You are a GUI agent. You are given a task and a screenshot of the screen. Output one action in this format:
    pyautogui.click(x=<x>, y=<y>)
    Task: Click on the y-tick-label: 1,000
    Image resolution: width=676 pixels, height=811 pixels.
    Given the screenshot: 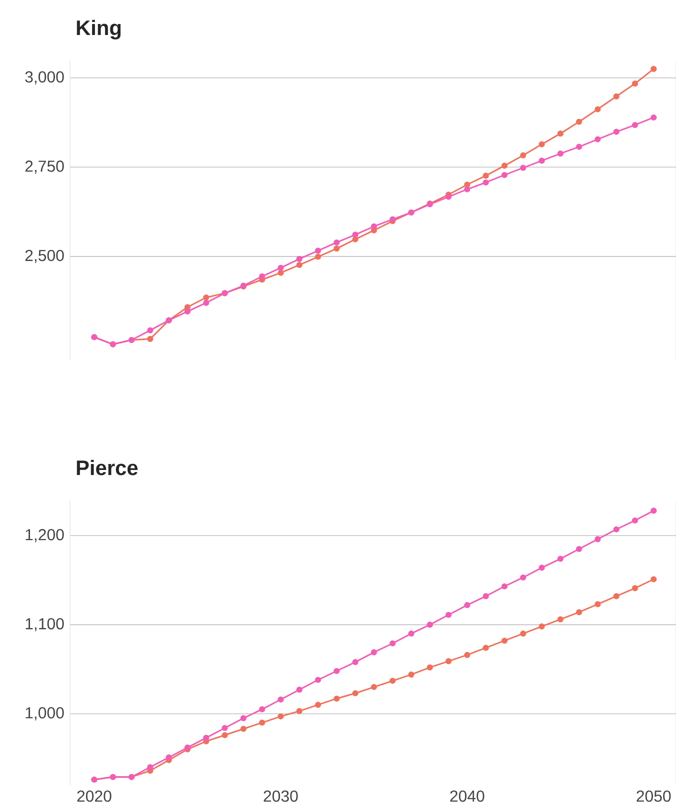 What is the action you would take?
    pyautogui.click(x=45, y=713)
    